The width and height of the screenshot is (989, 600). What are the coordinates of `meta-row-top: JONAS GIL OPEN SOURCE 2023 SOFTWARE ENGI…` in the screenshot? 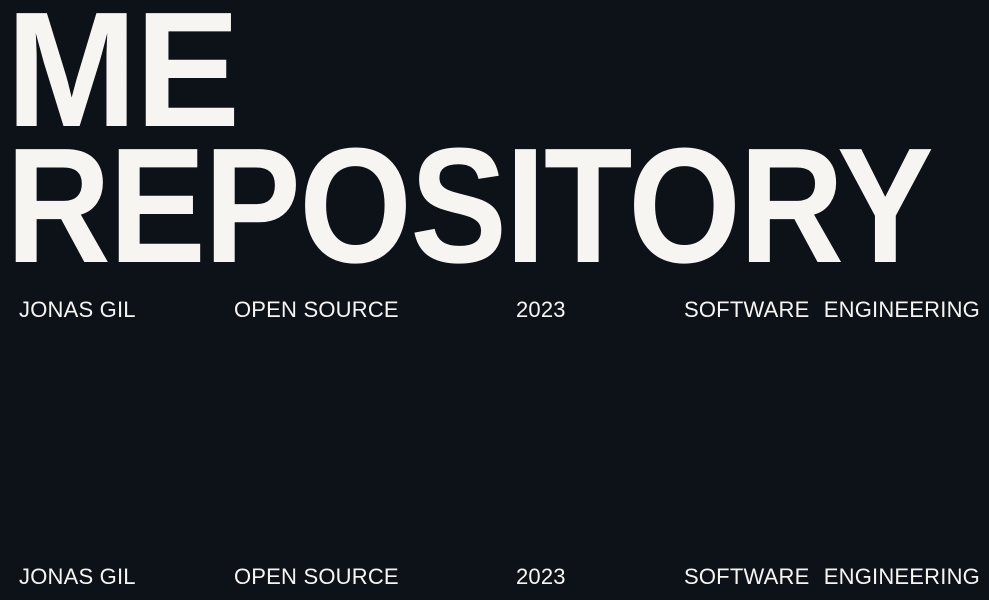 It's located at (494, 310).